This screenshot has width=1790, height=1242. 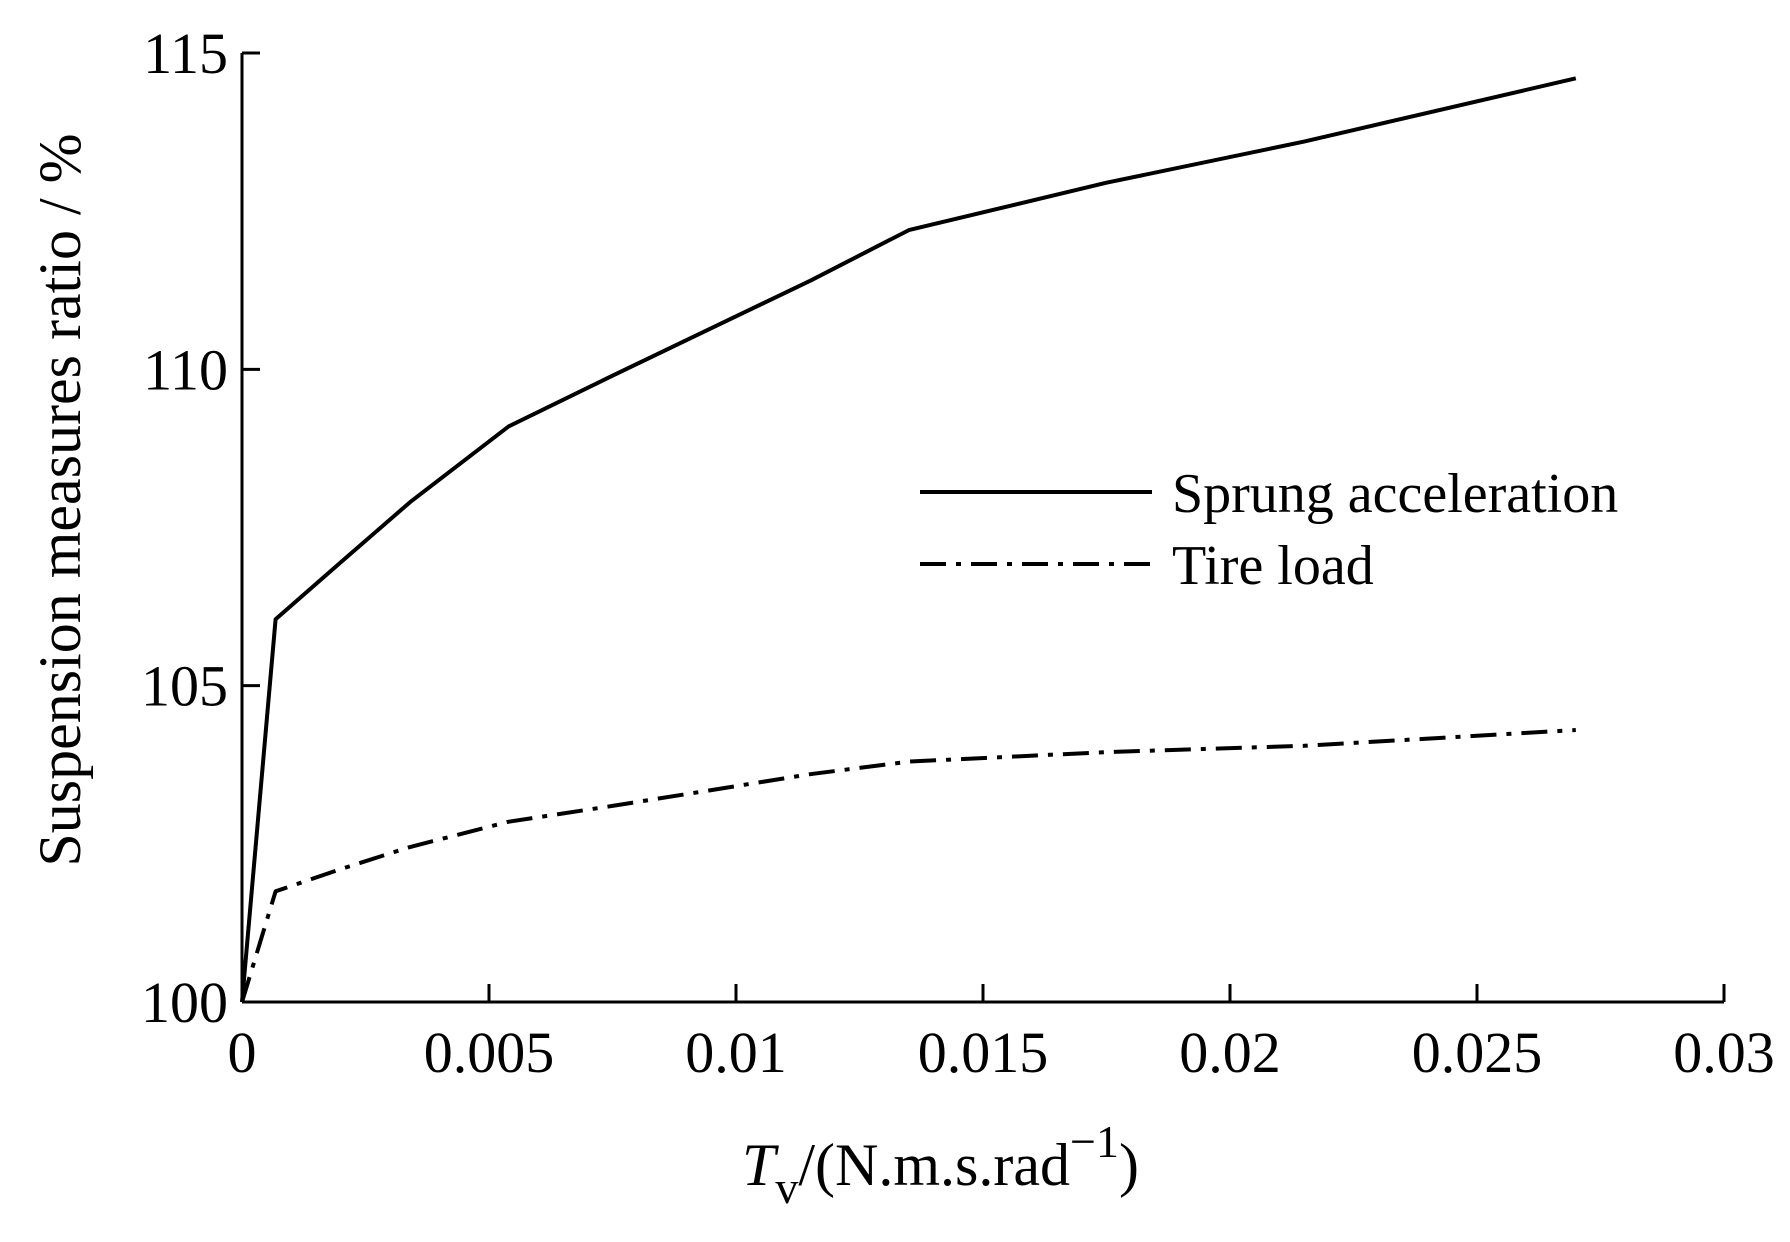 What do you see at coordinates (1230, 1052) in the screenshot?
I see `x-tick-label-4: 0.02` at bounding box center [1230, 1052].